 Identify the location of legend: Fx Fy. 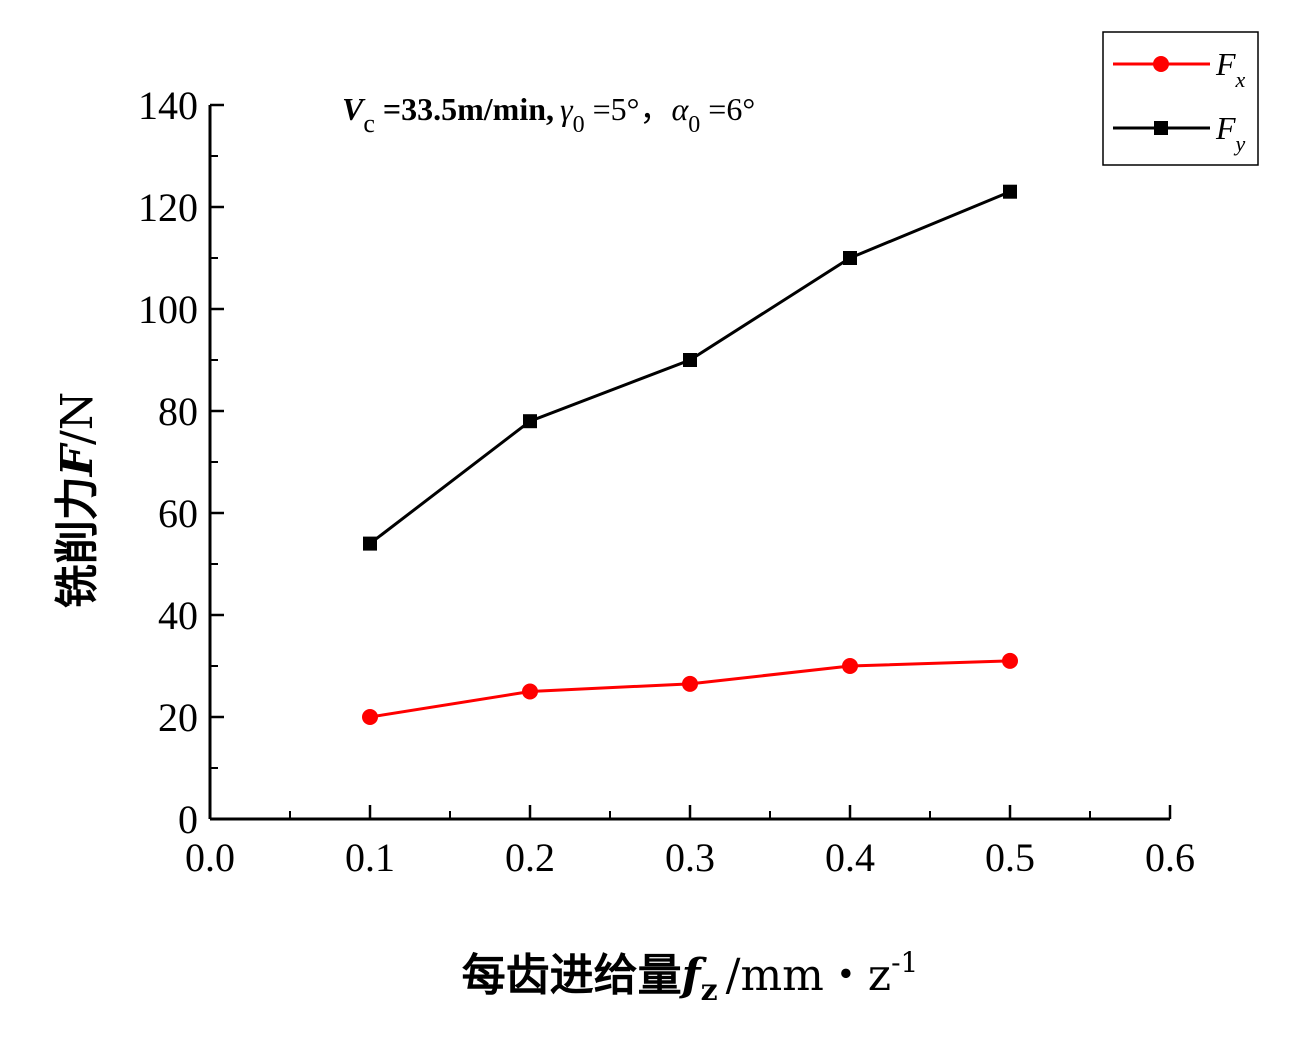
(1180, 98).